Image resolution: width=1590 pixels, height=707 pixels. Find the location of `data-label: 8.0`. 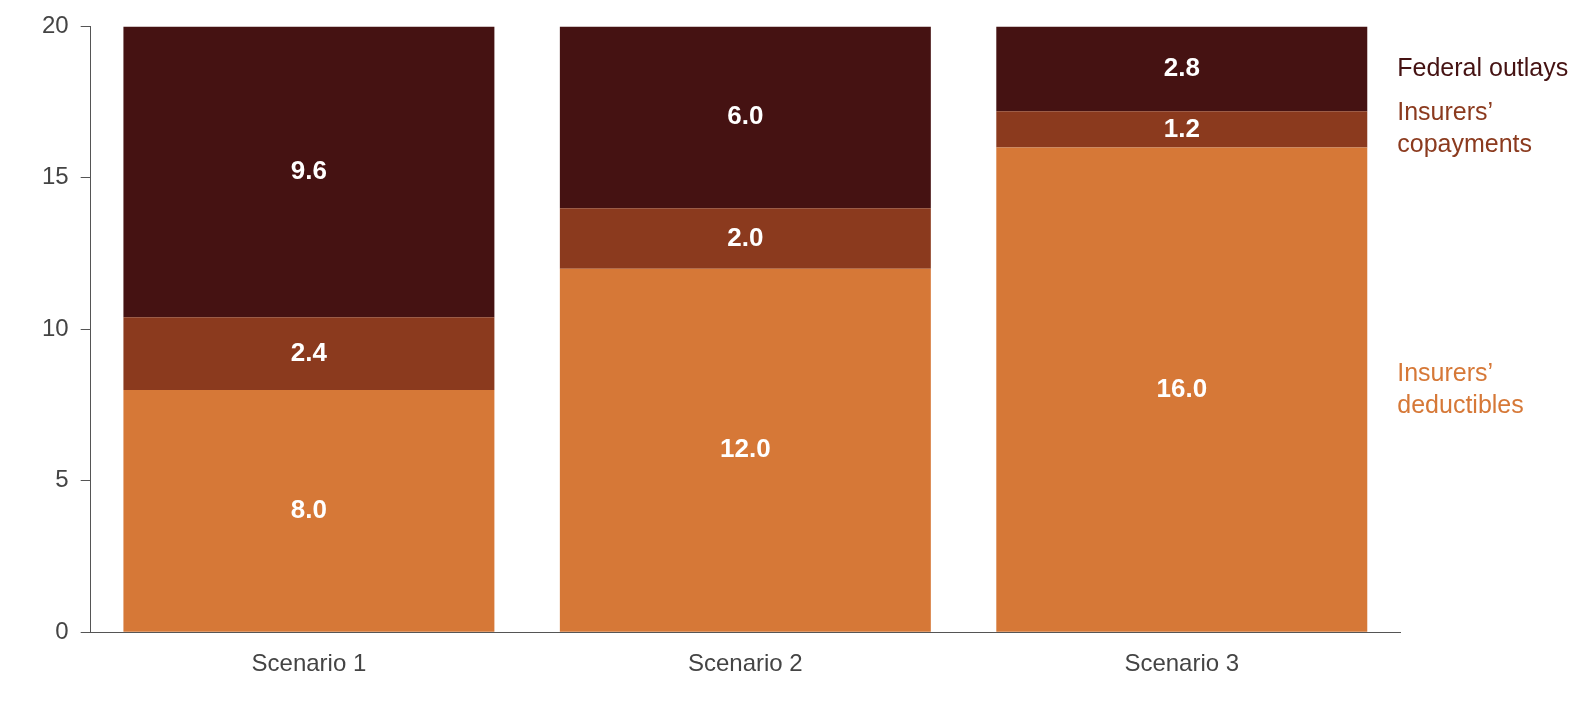

data-label: 8.0 is located at coordinates (308, 508).